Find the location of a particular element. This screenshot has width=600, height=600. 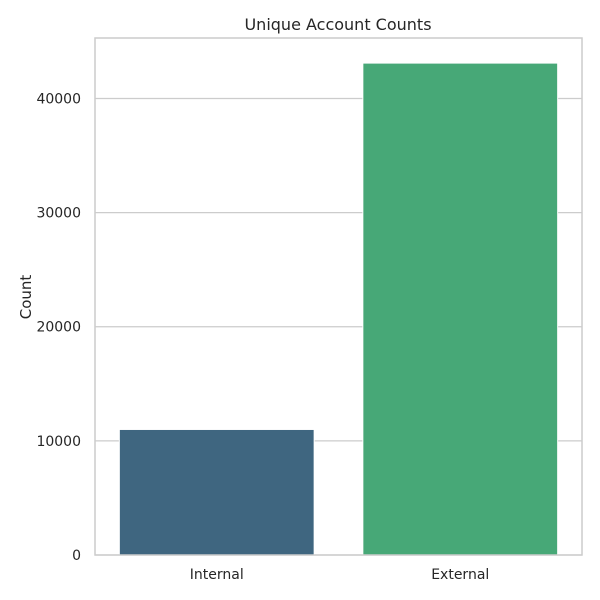

y-tick-label: 0 is located at coordinates (76, 556).